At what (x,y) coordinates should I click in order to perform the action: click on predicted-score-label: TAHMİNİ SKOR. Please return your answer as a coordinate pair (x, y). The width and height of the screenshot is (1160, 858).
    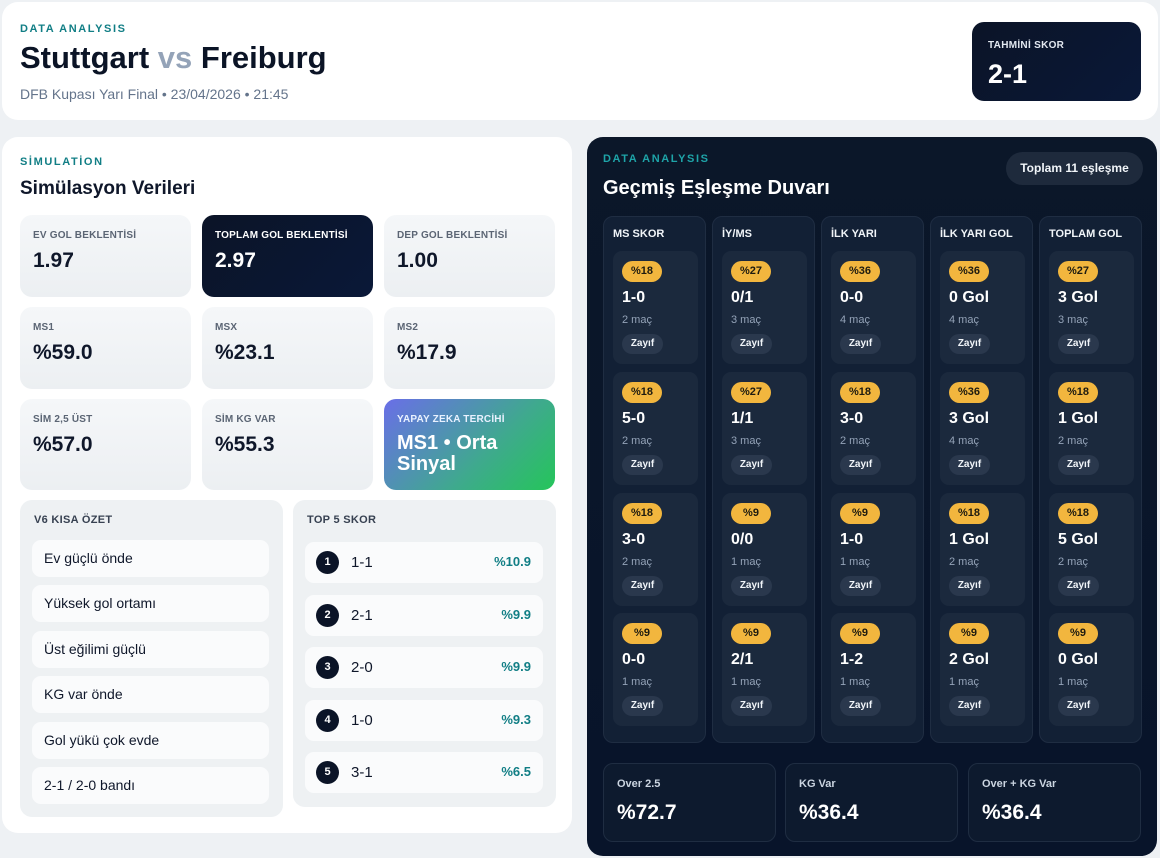
    Looking at the image, I should click on (1026, 45).